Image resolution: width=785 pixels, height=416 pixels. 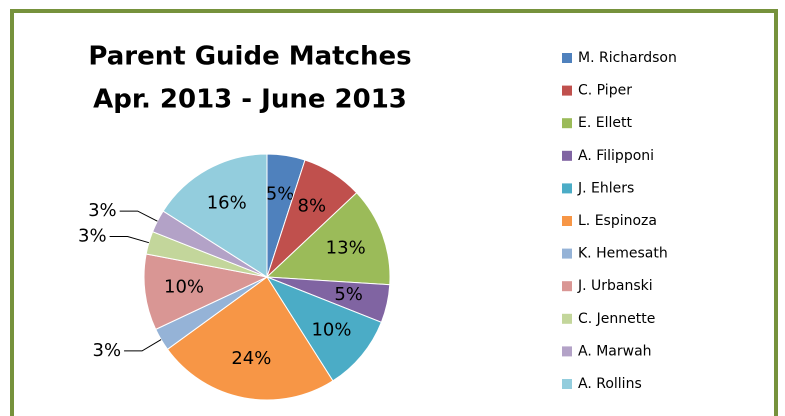 What do you see at coordinates (615, 351) in the screenshot?
I see `legend-label: A. Marwah` at bounding box center [615, 351].